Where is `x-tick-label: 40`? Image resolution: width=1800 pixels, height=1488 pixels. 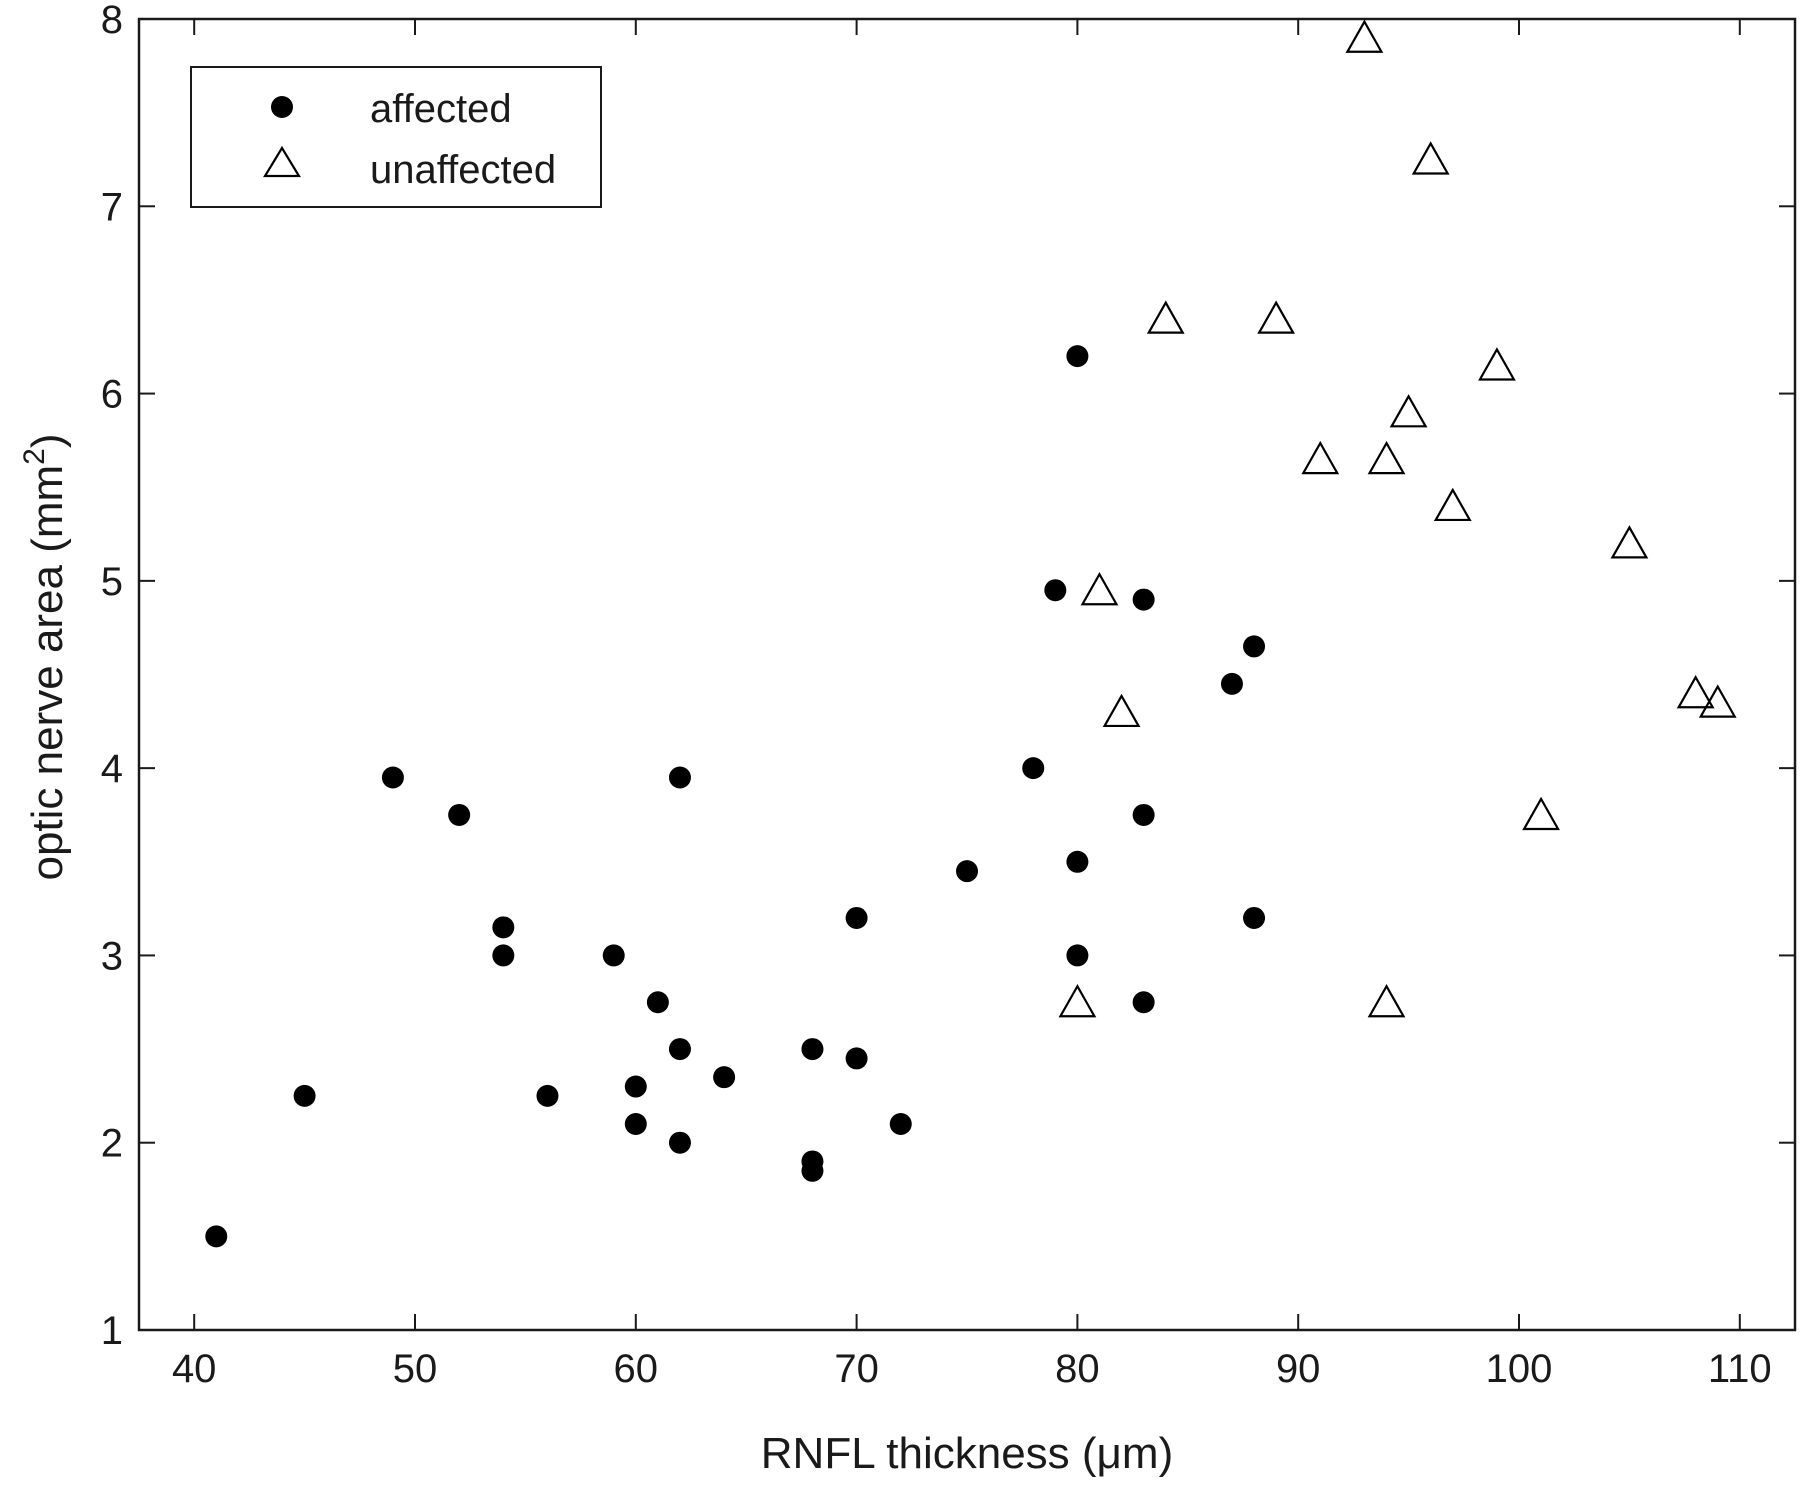 x-tick-label: 40 is located at coordinates (194, 1369).